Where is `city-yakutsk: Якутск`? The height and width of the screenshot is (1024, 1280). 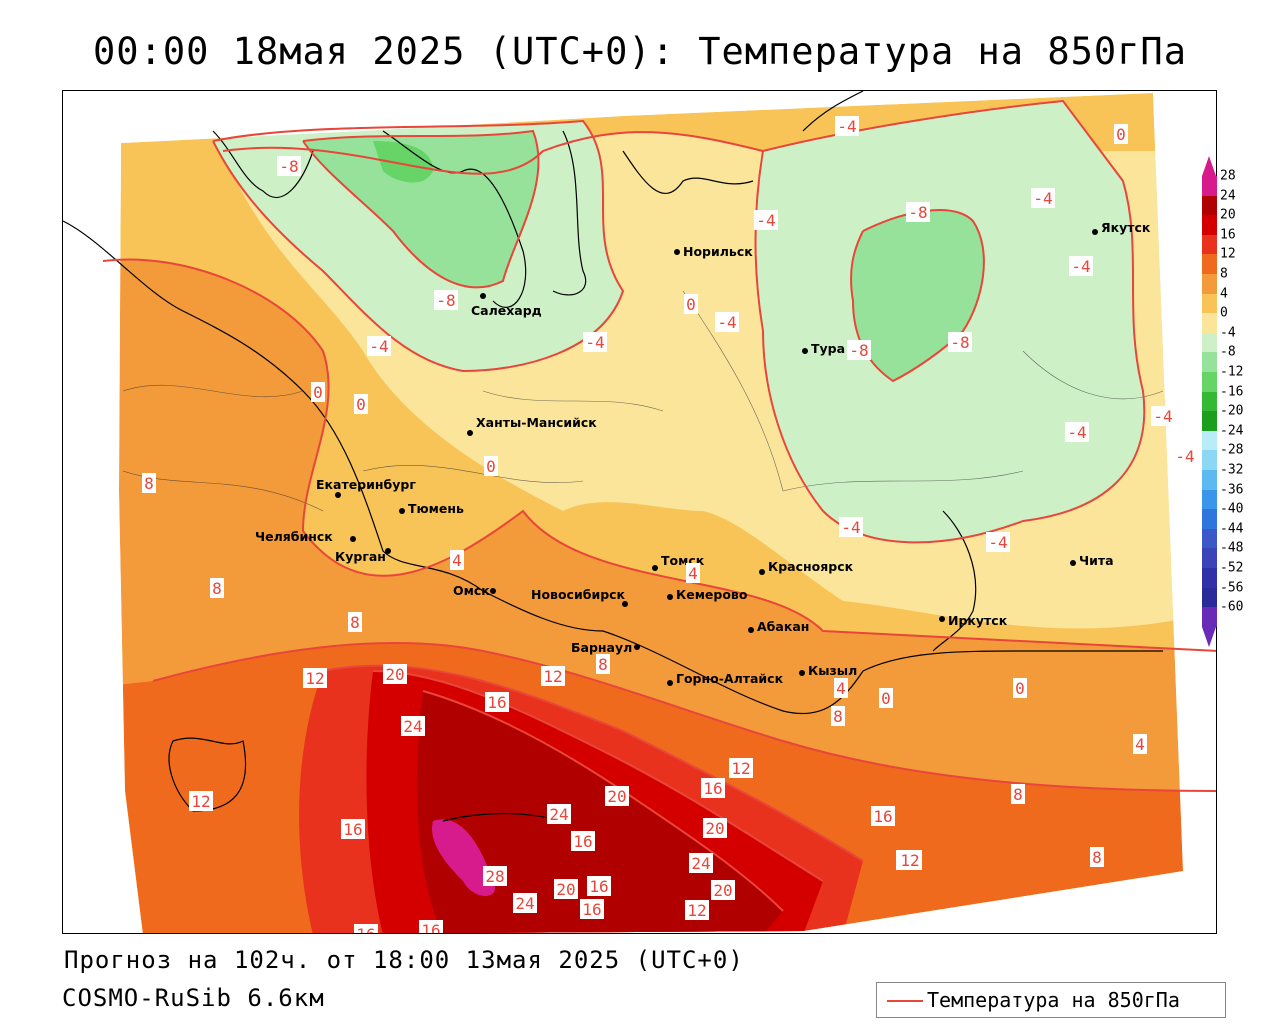
city-yakutsk: Якутск is located at coordinates (1121, 227).